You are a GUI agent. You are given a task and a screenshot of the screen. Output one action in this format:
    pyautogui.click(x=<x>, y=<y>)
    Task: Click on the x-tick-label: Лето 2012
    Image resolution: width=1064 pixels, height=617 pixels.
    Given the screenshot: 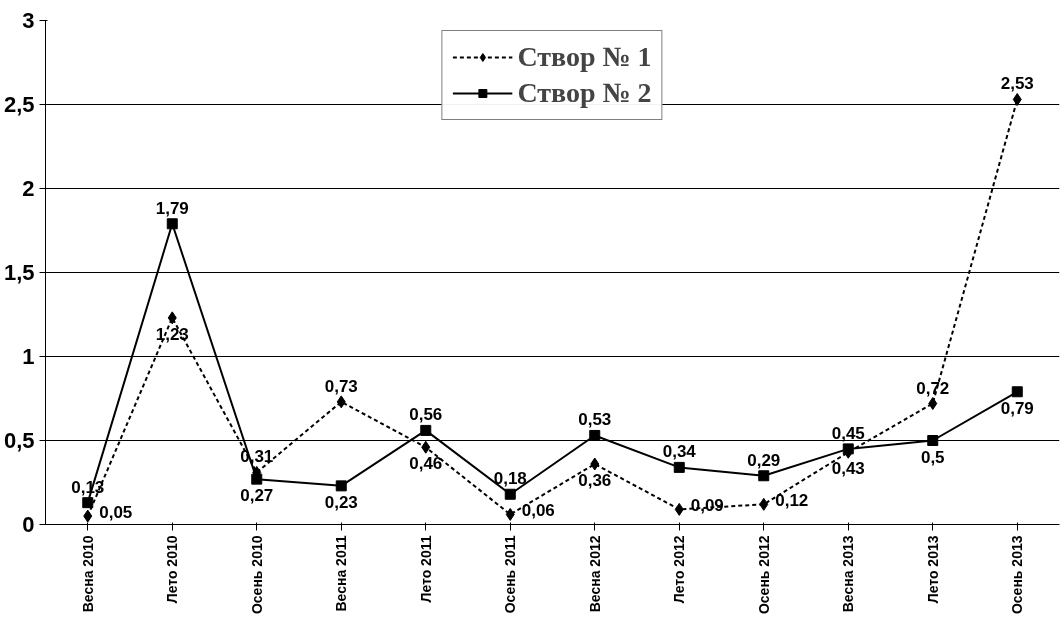 What is the action you would take?
    pyautogui.click(x=679, y=569)
    